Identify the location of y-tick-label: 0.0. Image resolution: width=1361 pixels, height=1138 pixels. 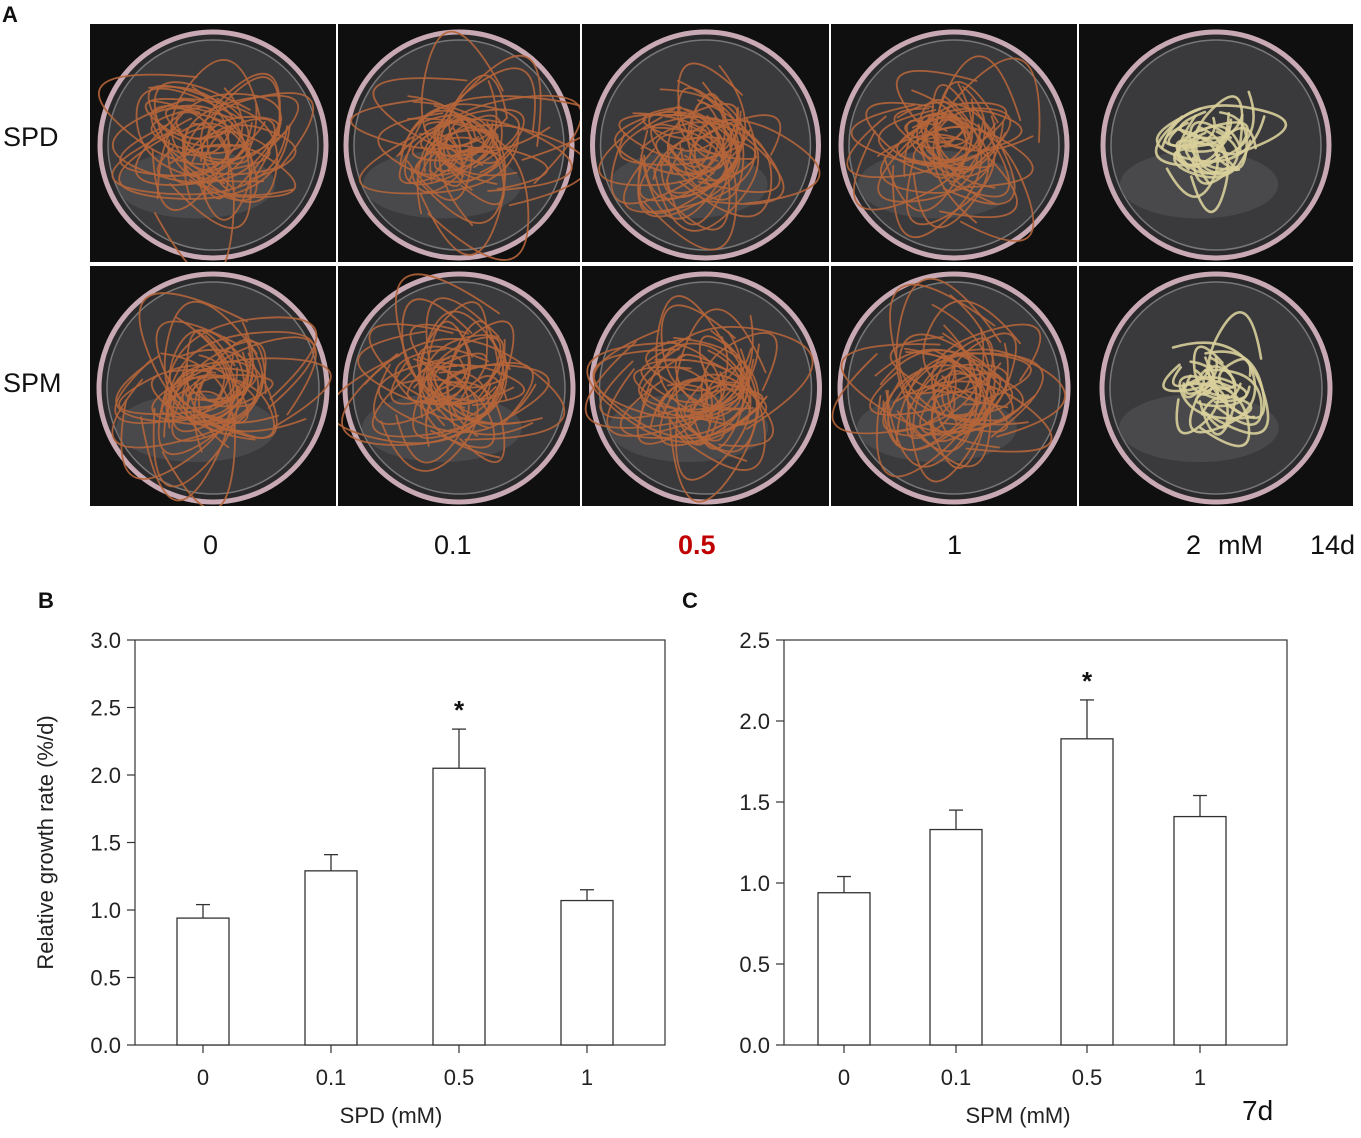
(754, 1045).